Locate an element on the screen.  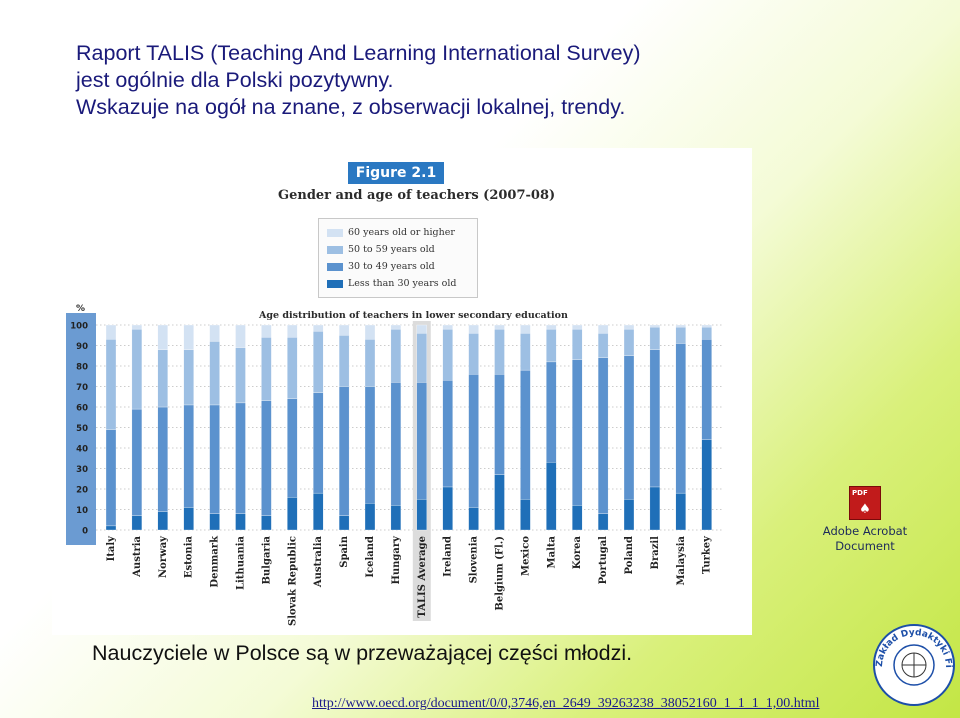
x-tick-label: Belgium (Fl.) is located at coordinates (500, 573).